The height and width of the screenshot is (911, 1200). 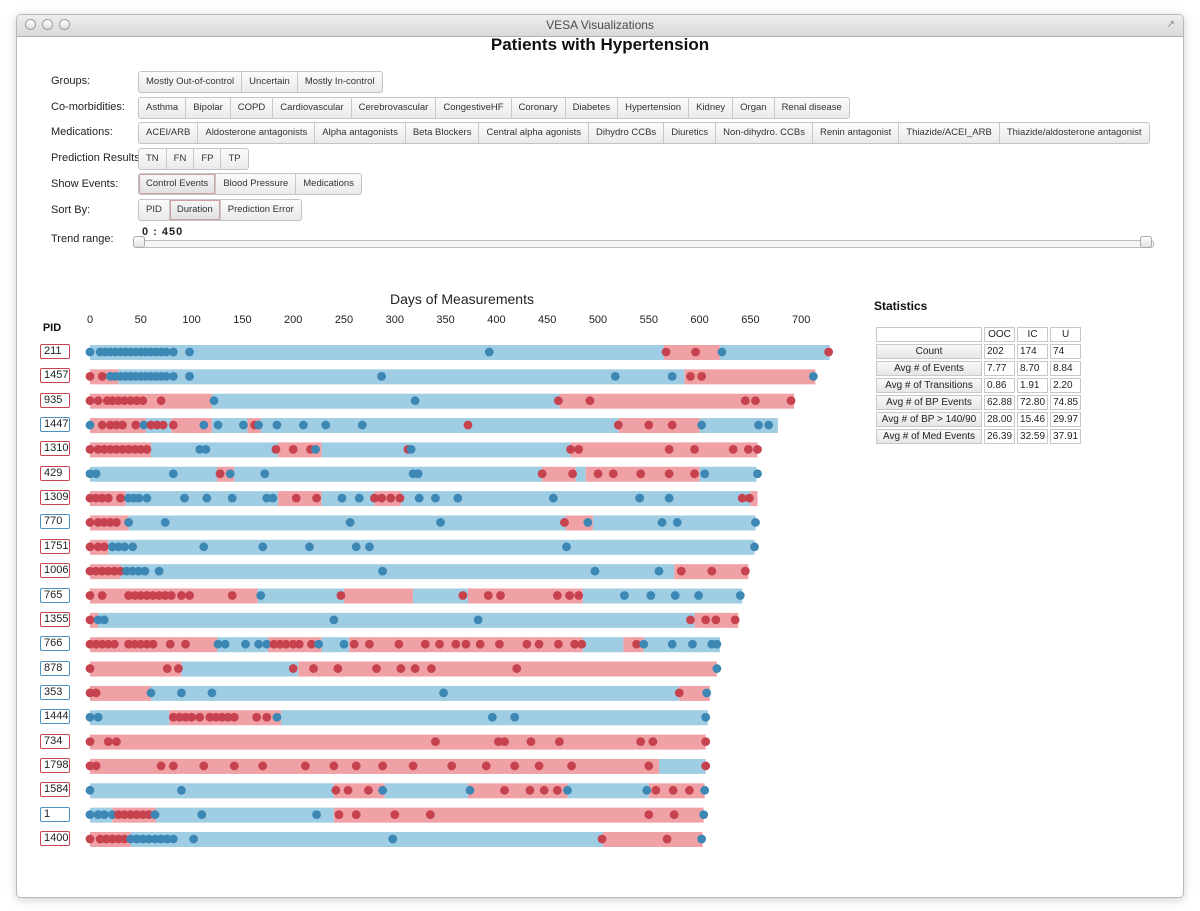 What do you see at coordinates (208, 159) in the screenshot?
I see `prediction-fp-button: FP` at bounding box center [208, 159].